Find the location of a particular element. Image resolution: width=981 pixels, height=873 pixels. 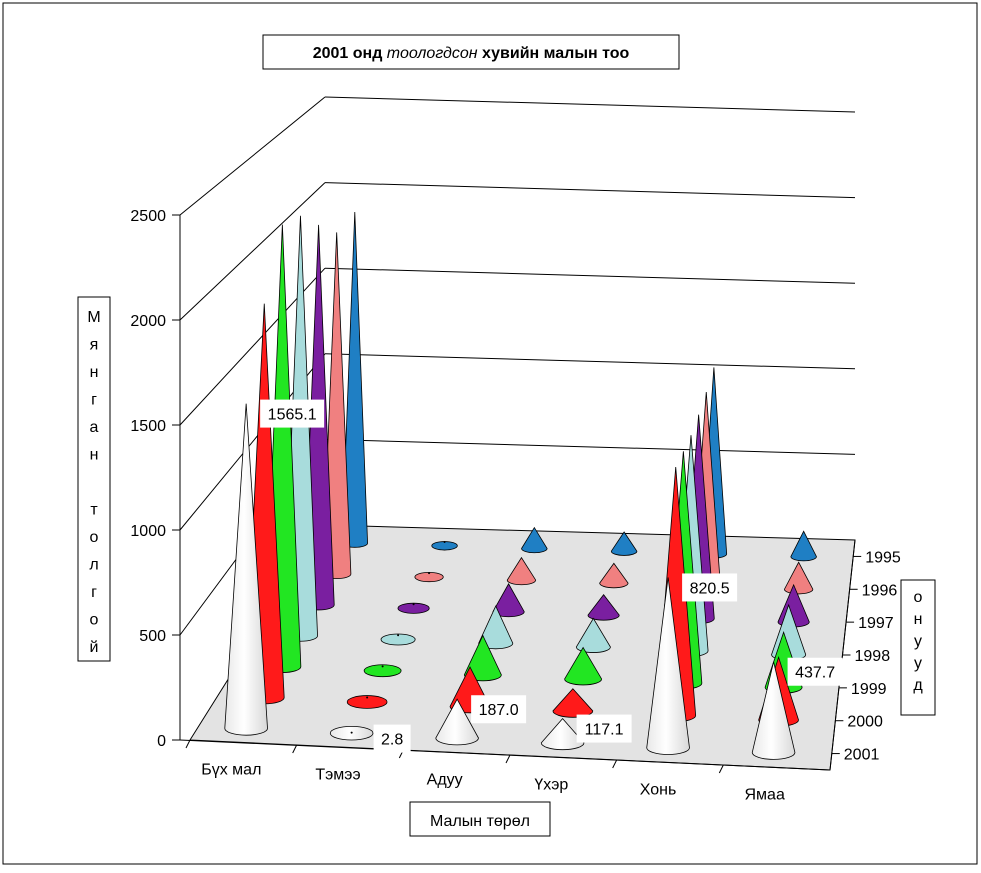

chart-title-box: 2001 онд тоологдсон хувийн малын тоо is located at coordinates (471, 52).